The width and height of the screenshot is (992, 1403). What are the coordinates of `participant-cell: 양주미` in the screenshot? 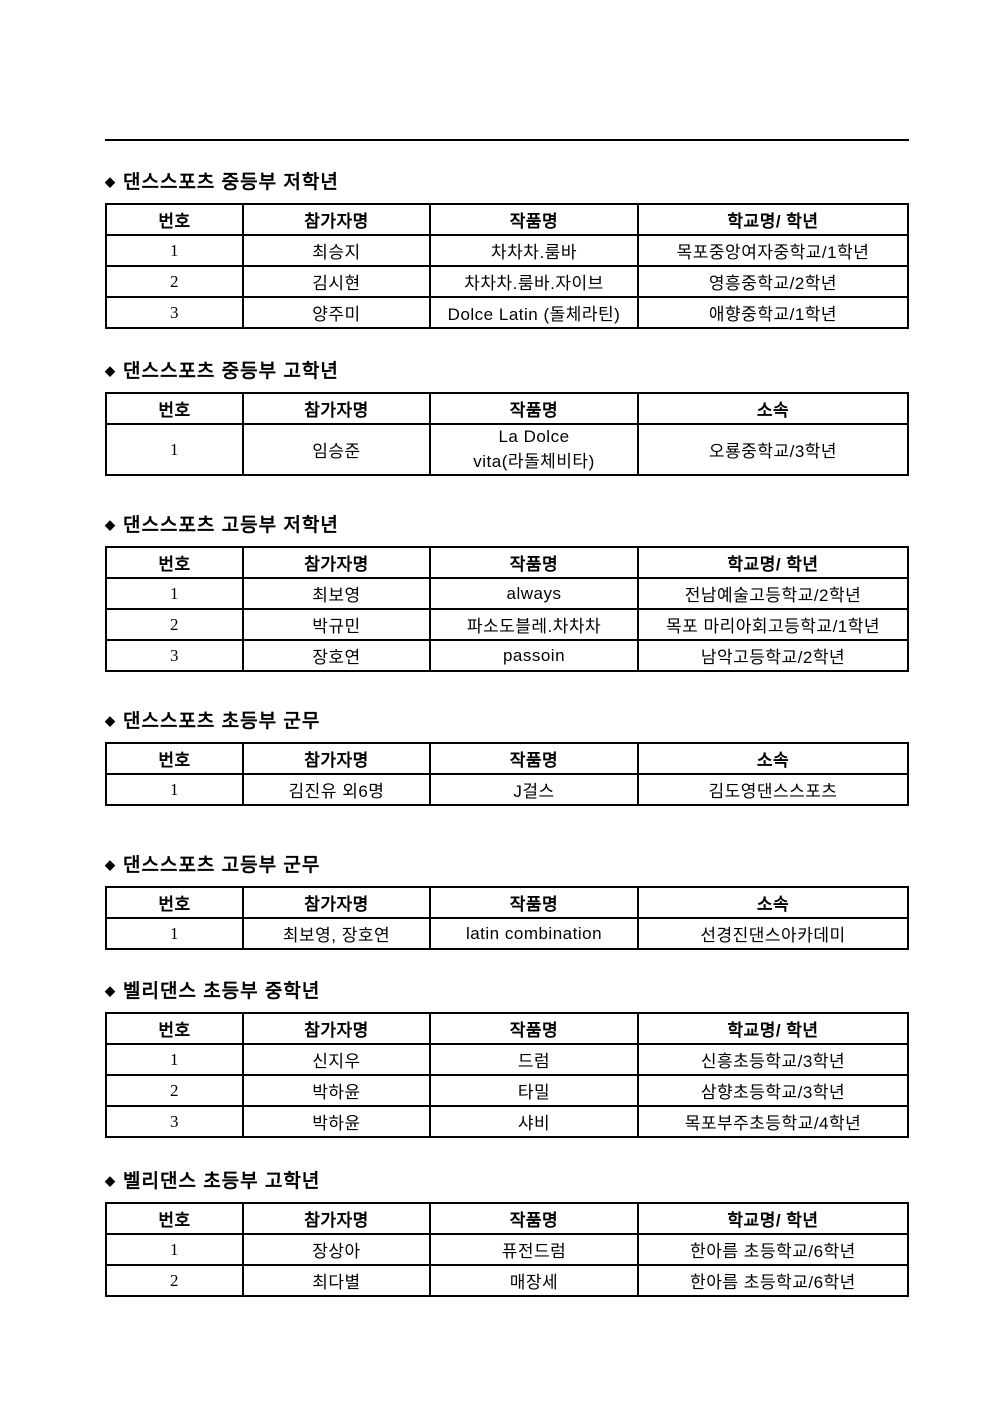 It's located at (336, 312).